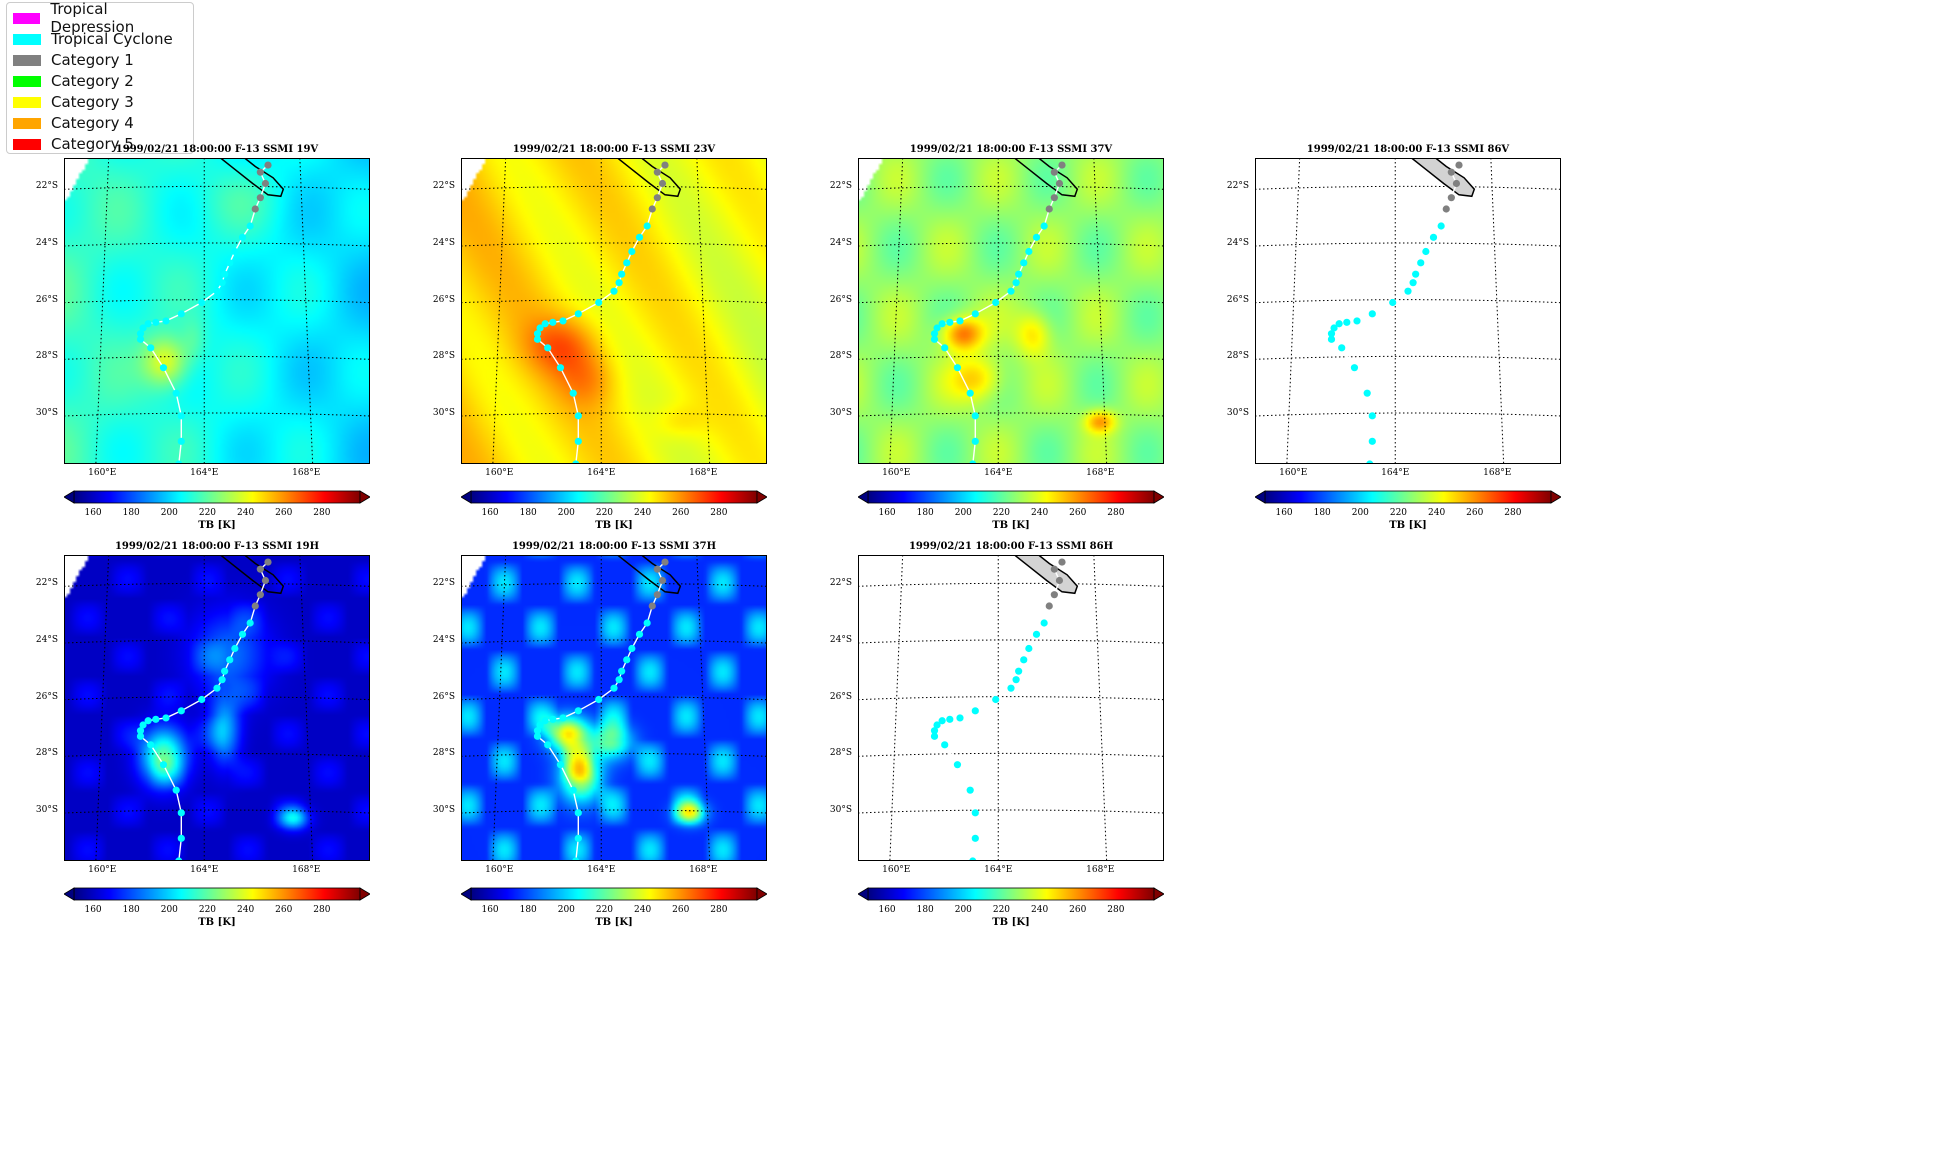  What do you see at coordinates (46, 356) in the screenshot?
I see `lat-tick-label: 28°S` at bounding box center [46, 356].